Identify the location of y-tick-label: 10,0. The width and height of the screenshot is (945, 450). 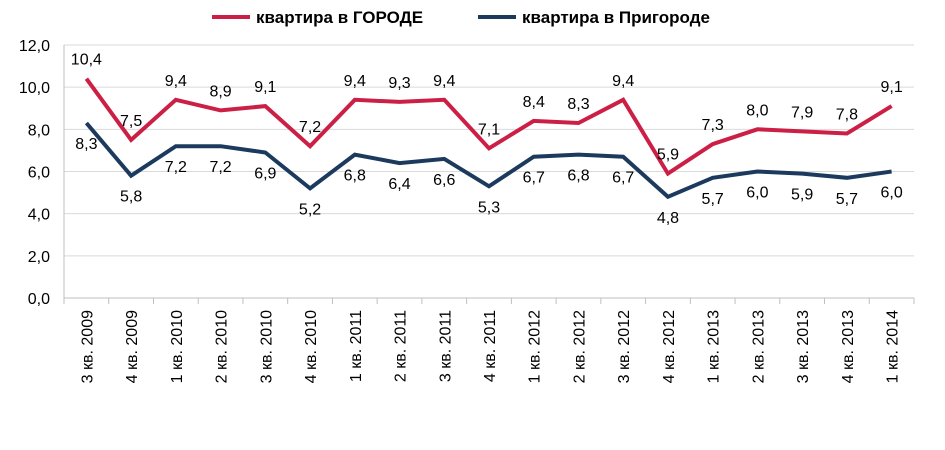
(34, 88).